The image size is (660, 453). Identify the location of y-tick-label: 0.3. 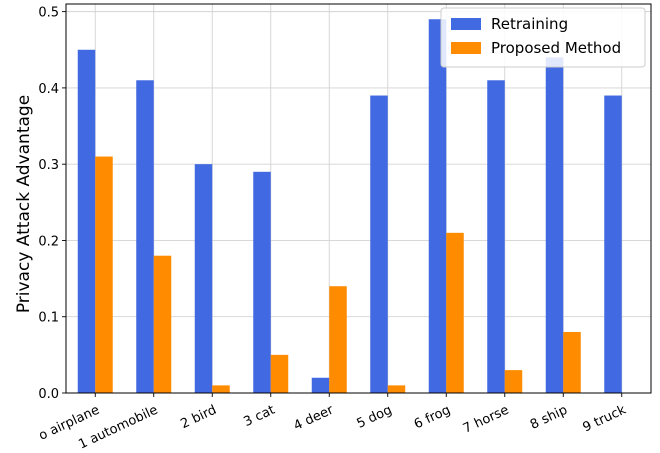
(48, 165).